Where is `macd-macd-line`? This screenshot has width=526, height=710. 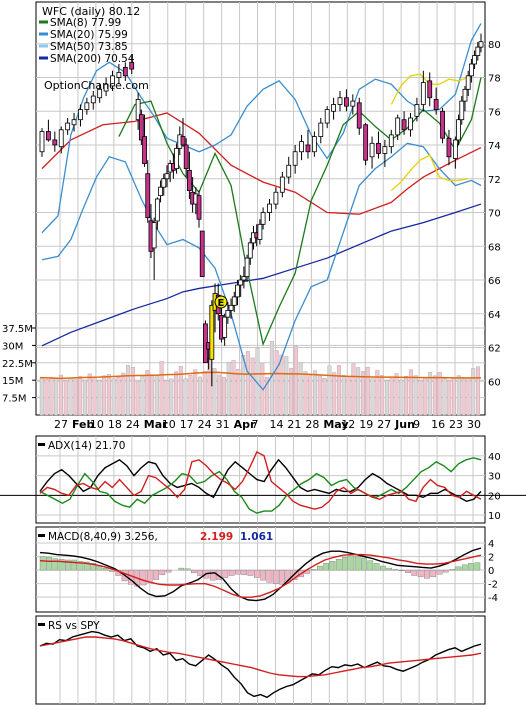 macd-macd-line is located at coordinates (260, 574).